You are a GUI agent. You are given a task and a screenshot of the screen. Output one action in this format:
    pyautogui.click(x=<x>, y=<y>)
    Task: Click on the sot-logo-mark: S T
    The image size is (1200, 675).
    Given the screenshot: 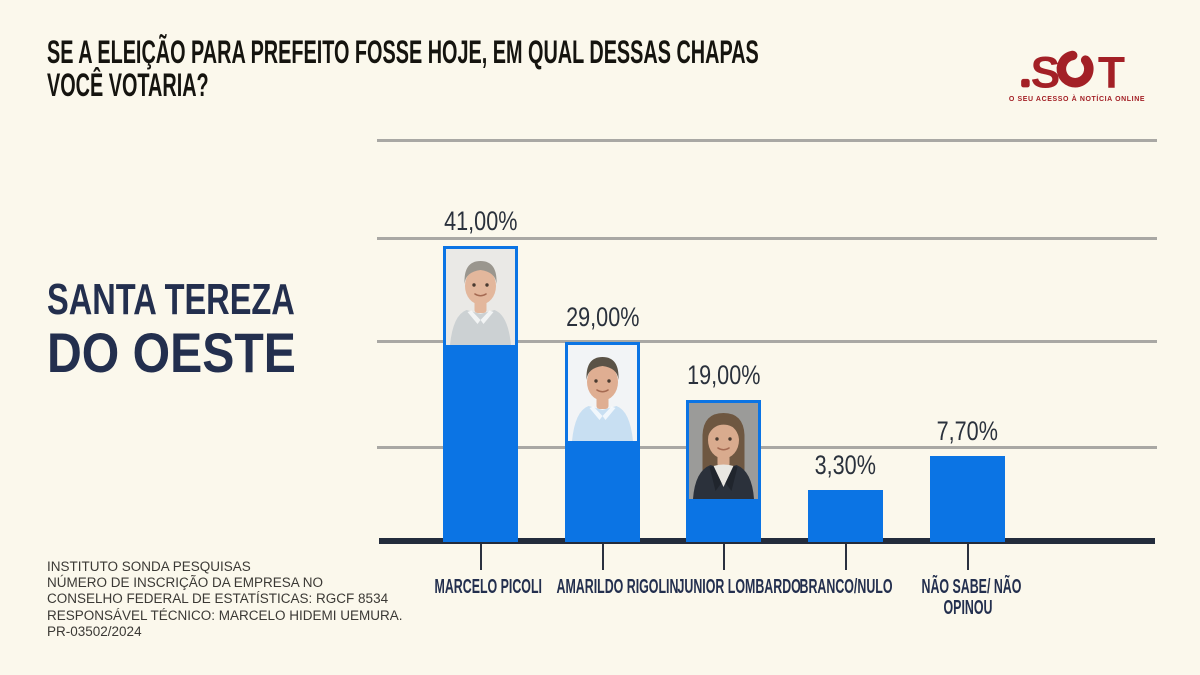 What is the action you would take?
    pyautogui.click(x=1073, y=71)
    